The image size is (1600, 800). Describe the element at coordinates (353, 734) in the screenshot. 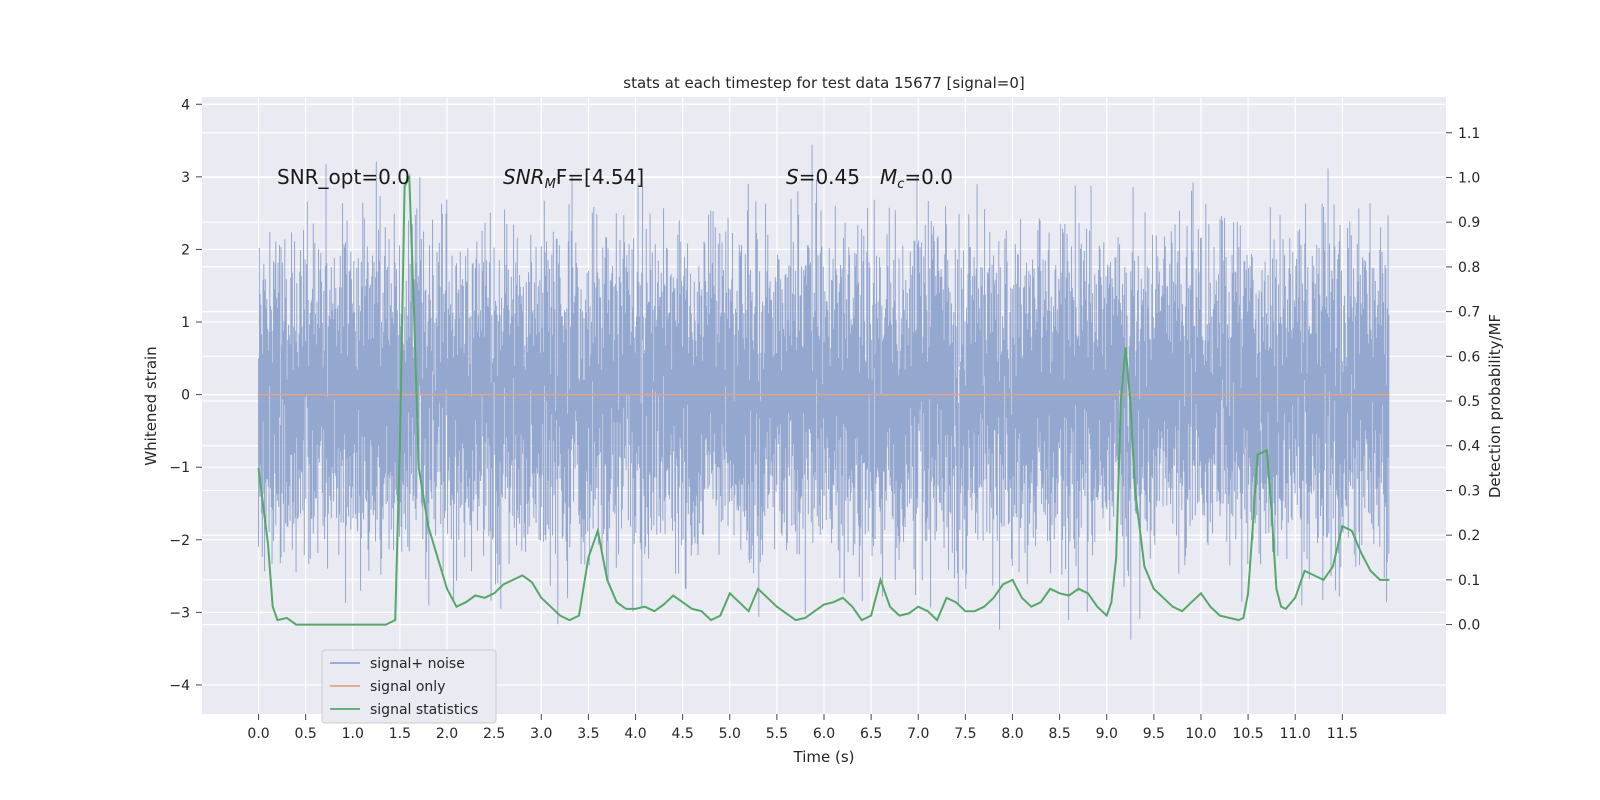

I see `x-tick-label-2: 1.0` at that location.